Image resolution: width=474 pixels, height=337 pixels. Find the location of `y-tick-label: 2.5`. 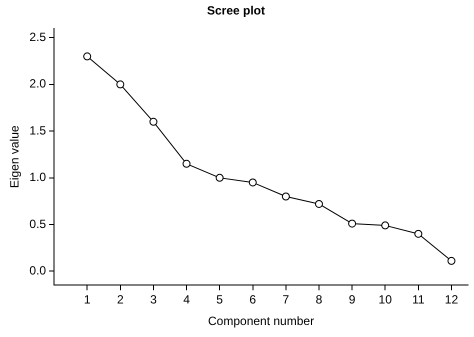

y-tick-label: 2.5 is located at coordinates (37, 37).